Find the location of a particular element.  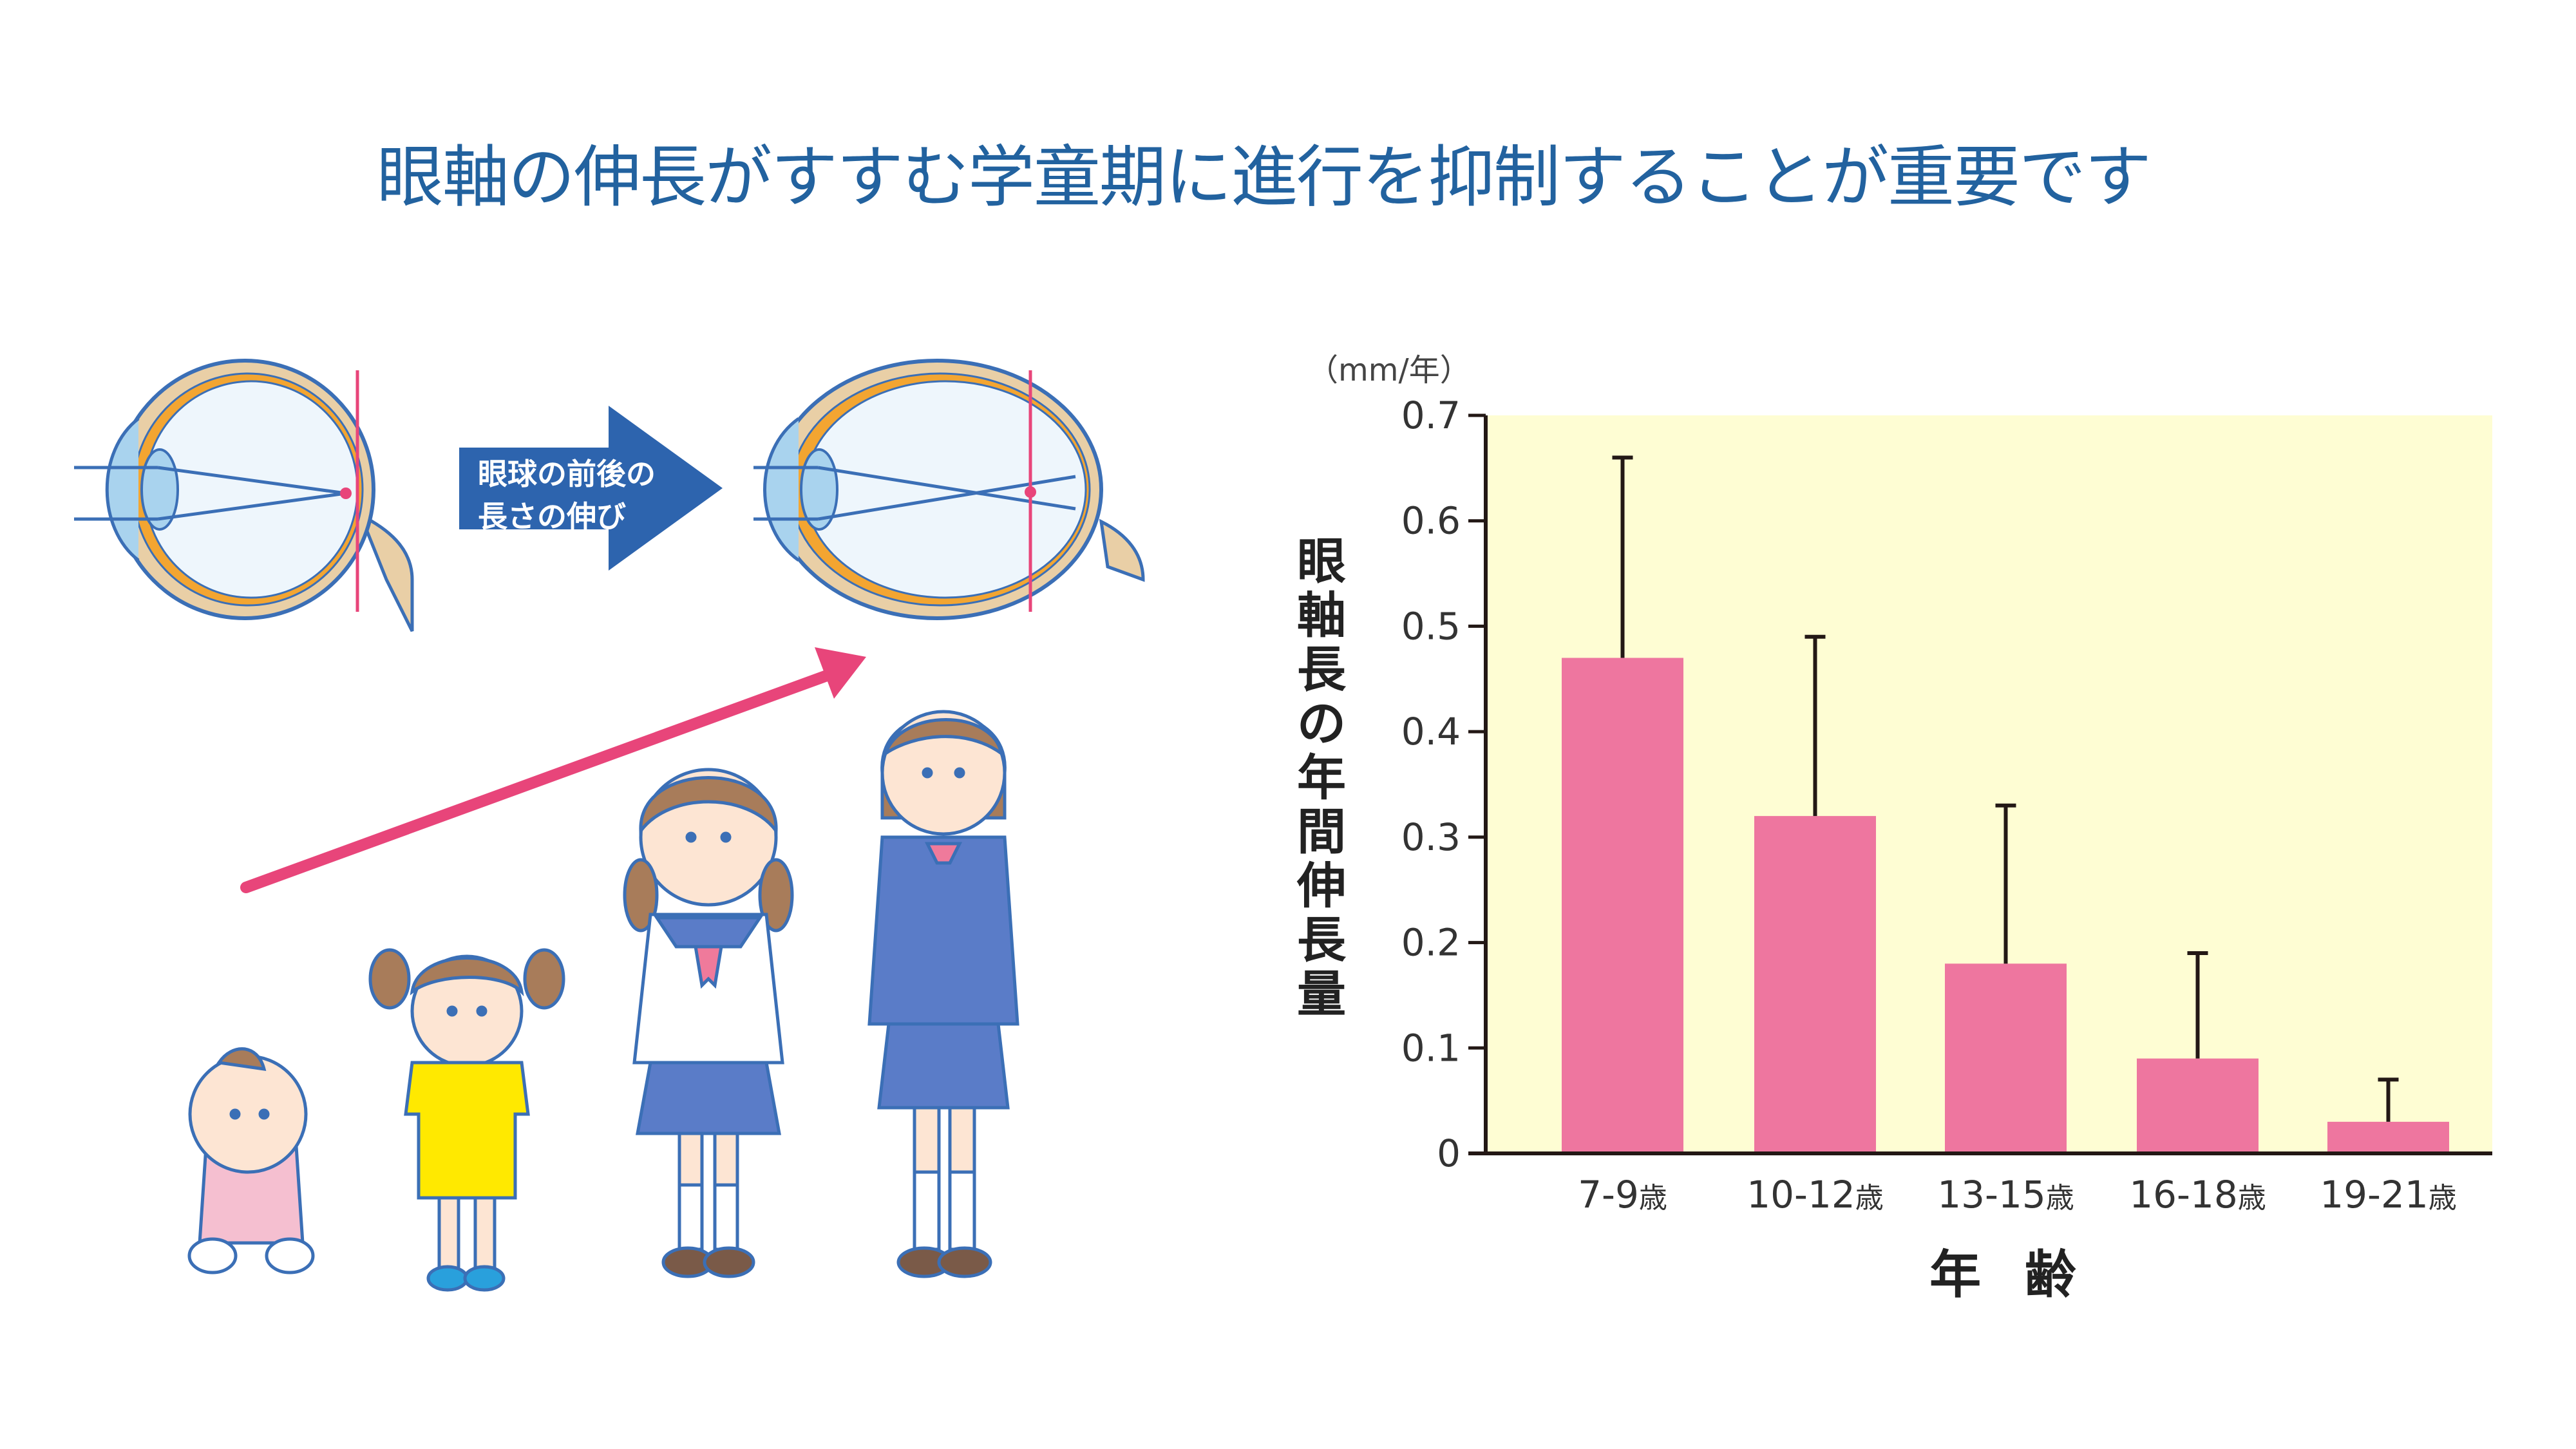

y-tick-label: 0.2 is located at coordinates (1431, 943).